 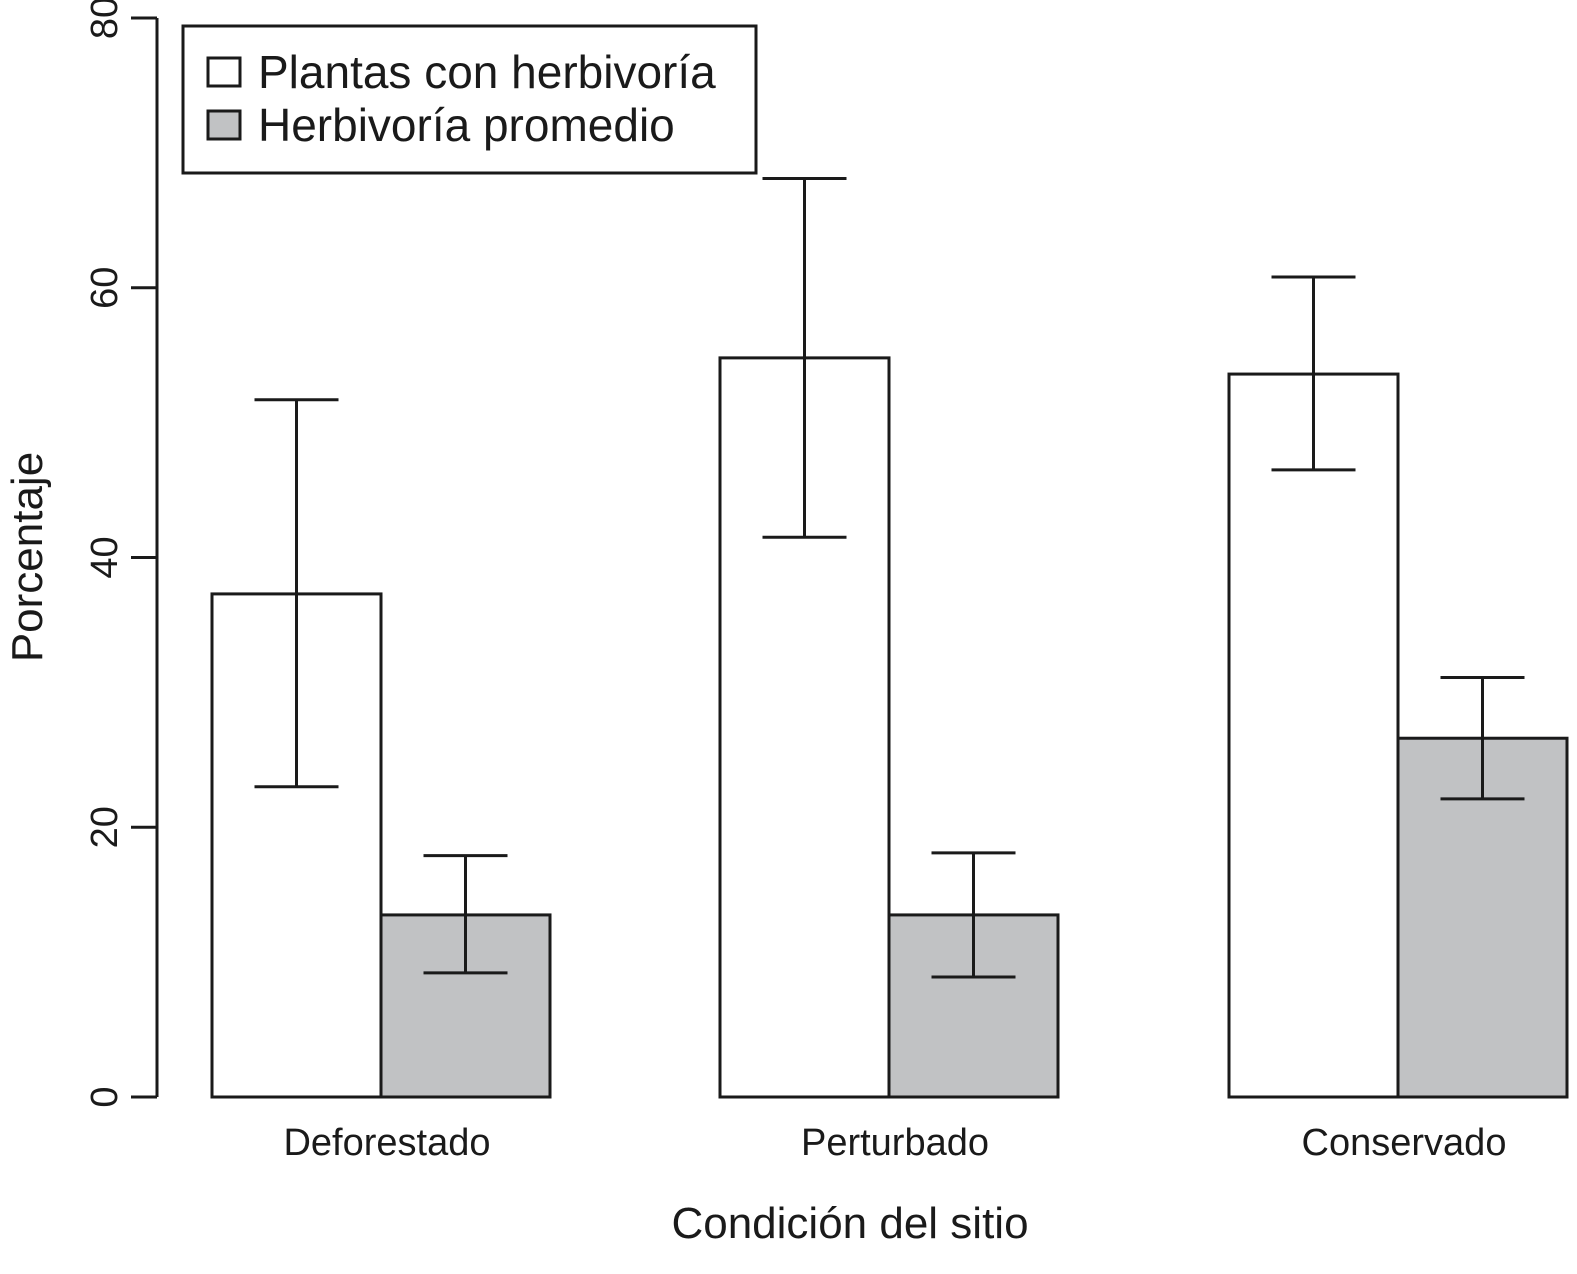 What do you see at coordinates (487, 72) in the screenshot?
I see `legend-label-plantas: Plantas con herbivoría` at bounding box center [487, 72].